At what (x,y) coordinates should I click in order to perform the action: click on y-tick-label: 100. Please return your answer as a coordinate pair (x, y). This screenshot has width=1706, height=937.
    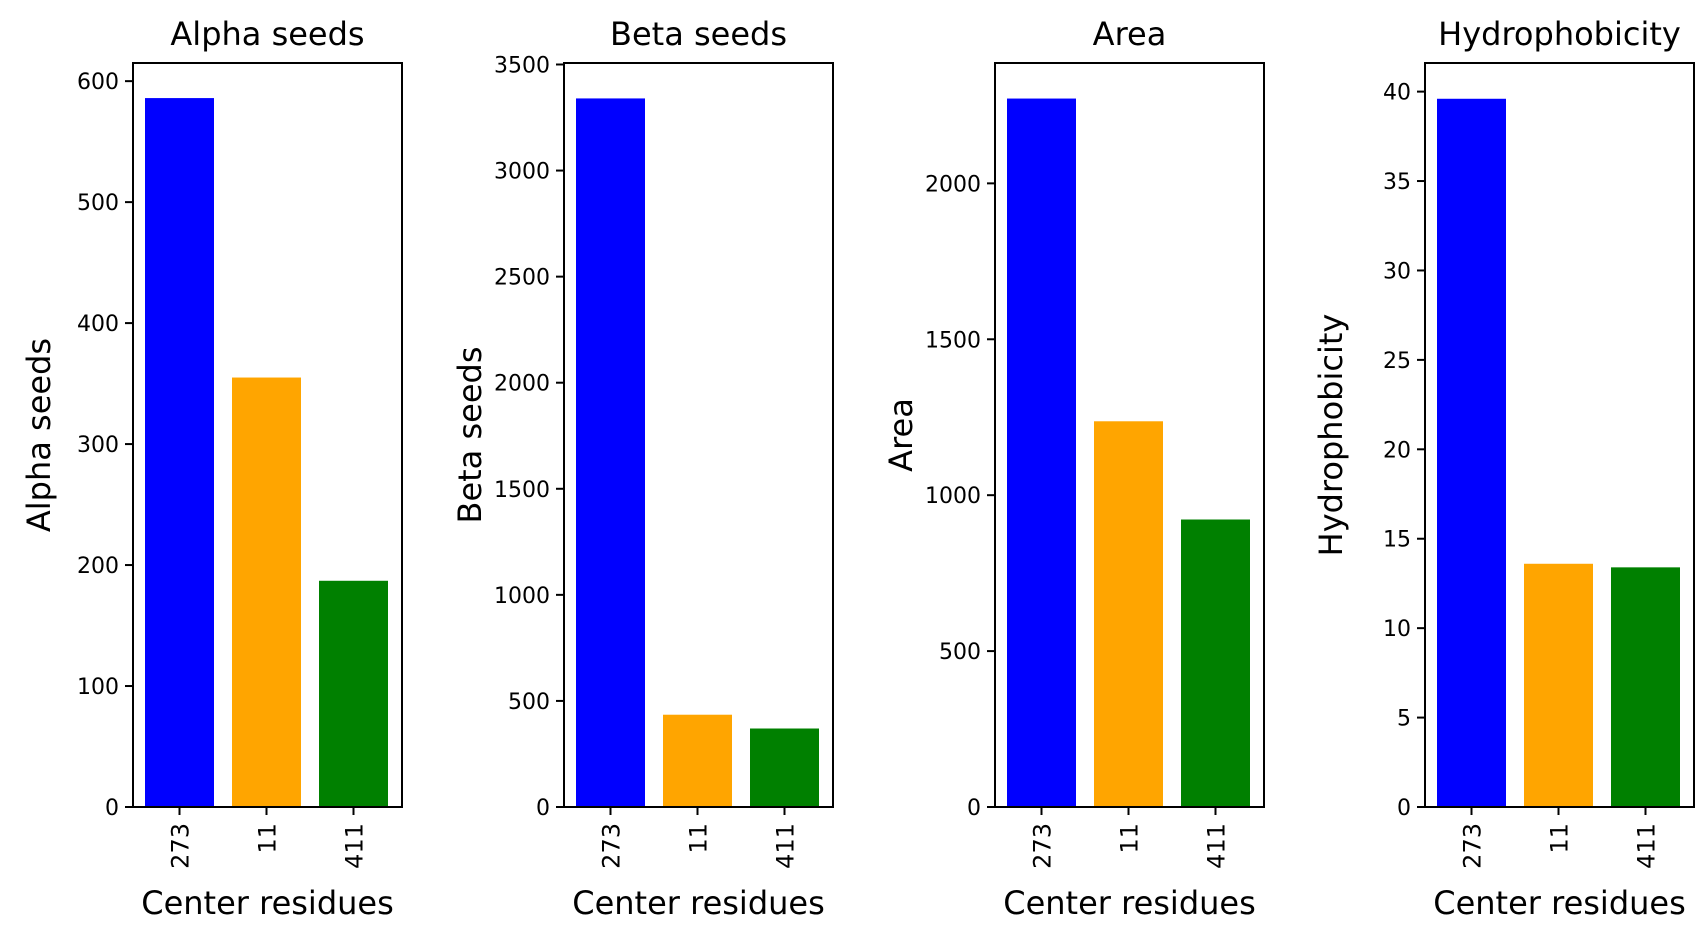
    Looking at the image, I should click on (98, 687).